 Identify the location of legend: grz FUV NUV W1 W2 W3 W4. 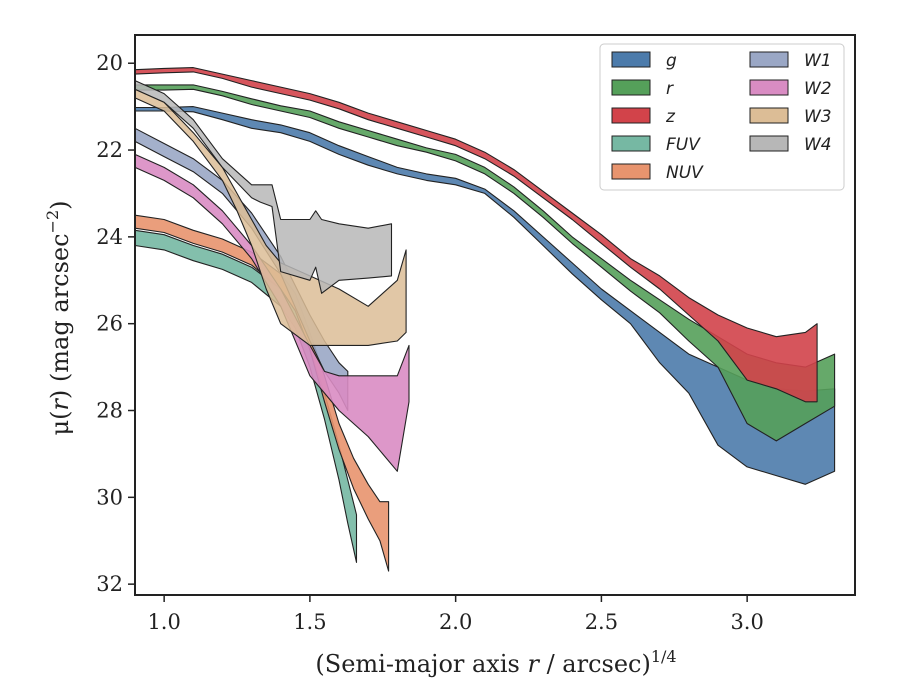
(722, 117).